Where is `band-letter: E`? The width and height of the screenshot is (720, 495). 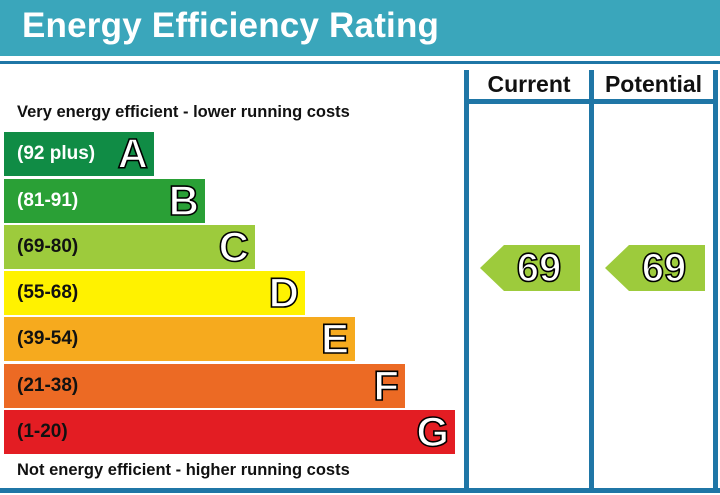 band-letter: E is located at coordinates (335, 338).